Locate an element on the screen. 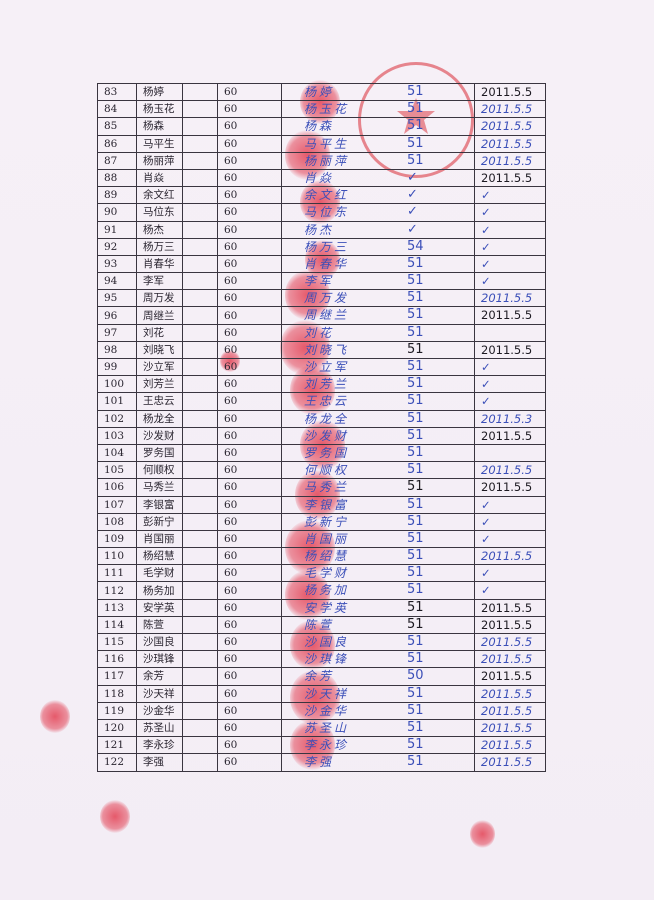 Image resolution: width=654 pixels, height=900 pixels. table-row: 119 沙金华 60 沙金华 51 2011.5.5 is located at coordinates (321, 710).